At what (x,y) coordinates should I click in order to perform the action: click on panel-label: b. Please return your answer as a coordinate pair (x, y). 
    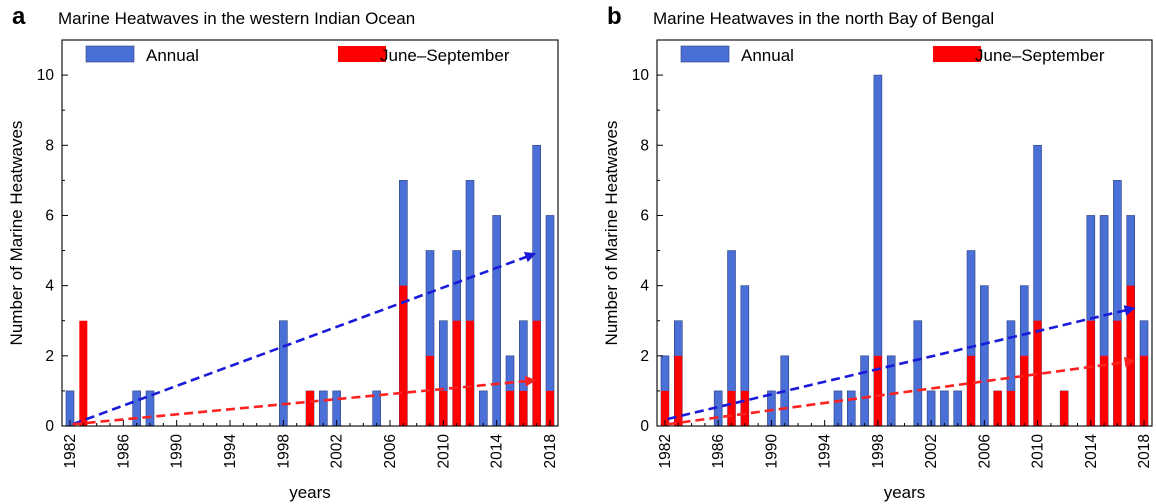
    Looking at the image, I should click on (614, 16).